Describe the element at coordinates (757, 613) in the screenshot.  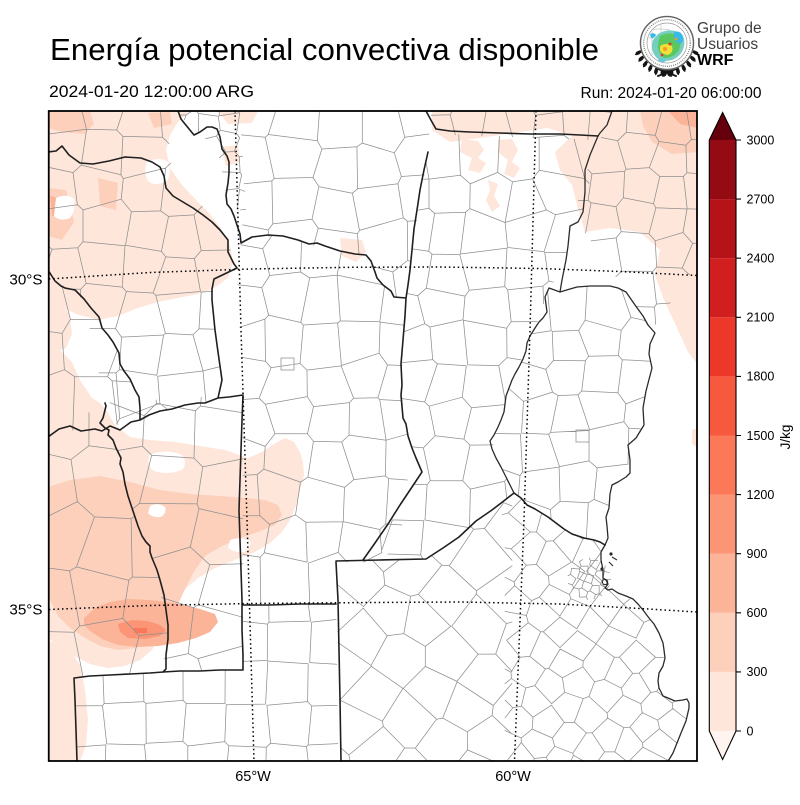
I see `svg-text: 600` at that location.